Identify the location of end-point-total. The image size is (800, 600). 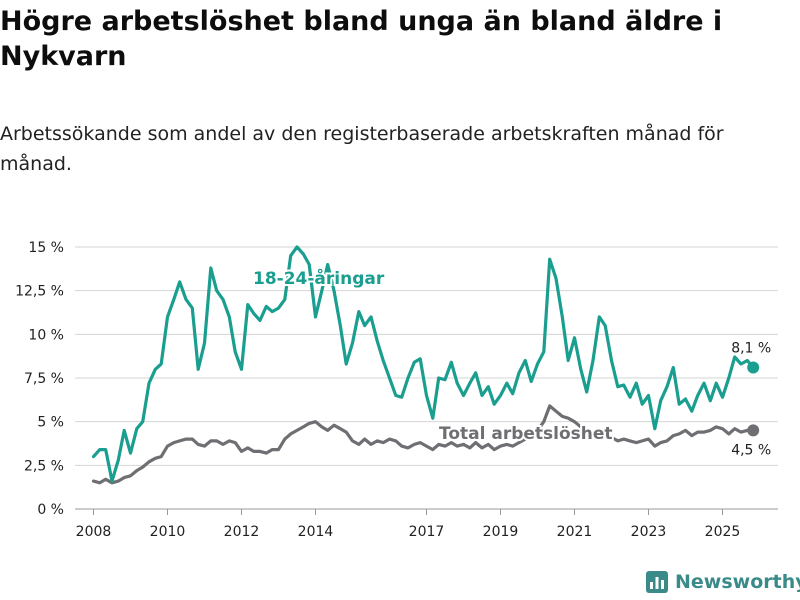
(753, 430).